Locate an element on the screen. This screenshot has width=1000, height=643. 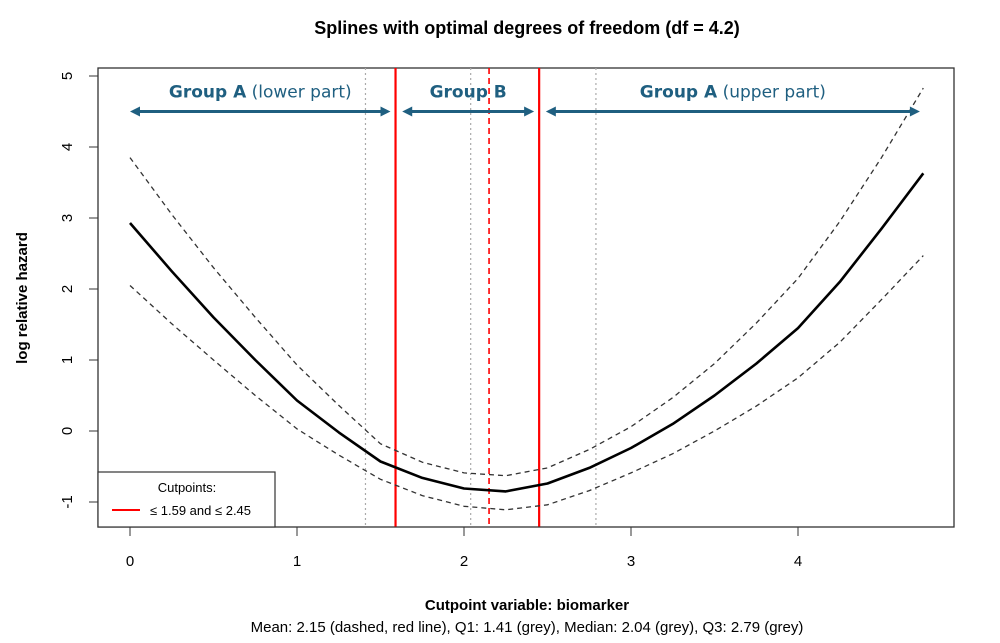
group-label: Group A (lower part) is located at coordinates (260, 93).